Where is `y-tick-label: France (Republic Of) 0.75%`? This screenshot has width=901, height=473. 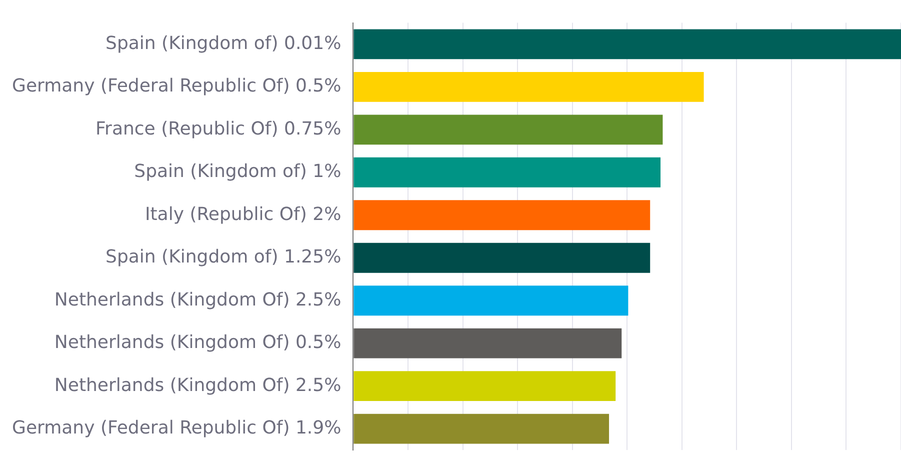
y-tick-label: France (Republic Of) 0.75% is located at coordinates (219, 129).